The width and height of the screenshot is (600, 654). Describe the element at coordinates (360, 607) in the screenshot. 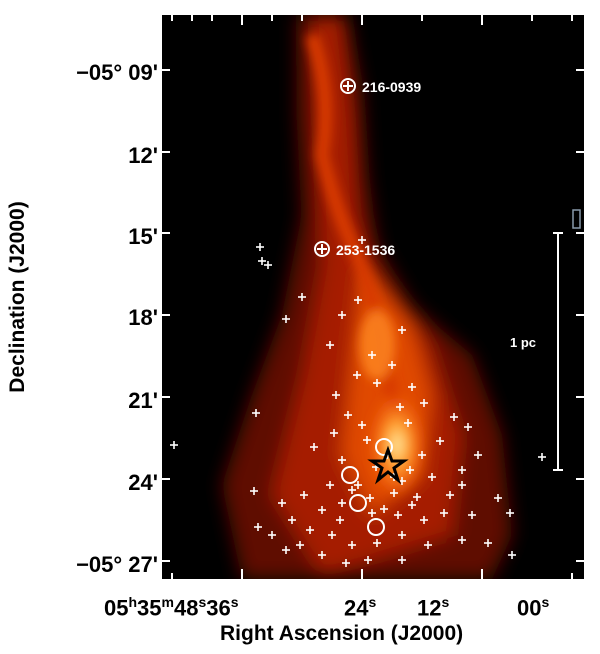

I see `x-tick-label: 24s` at that location.